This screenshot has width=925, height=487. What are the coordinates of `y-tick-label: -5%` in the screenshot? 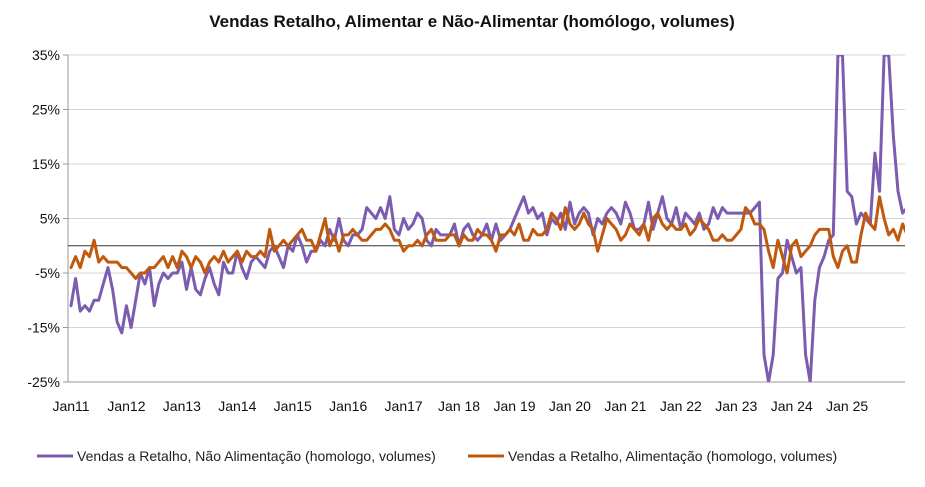 It's located at (47, 273).